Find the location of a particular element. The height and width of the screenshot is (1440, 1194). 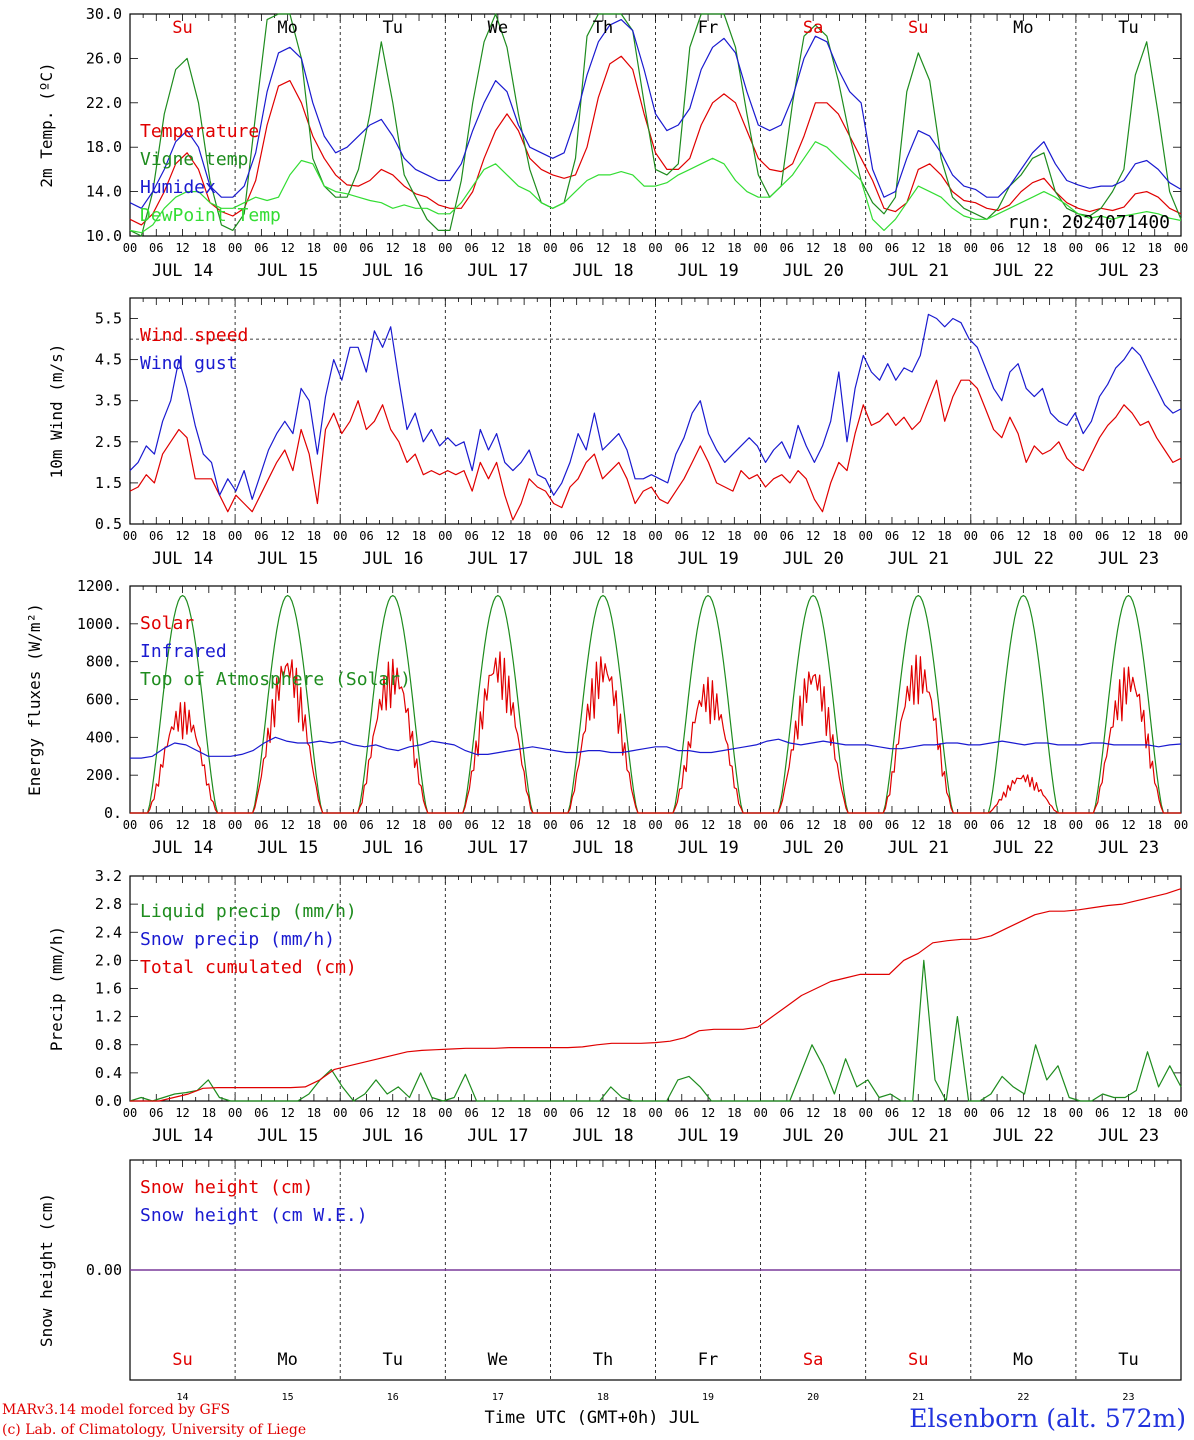

y-tick-label: 2.8 is located at coordinates (108, 904).